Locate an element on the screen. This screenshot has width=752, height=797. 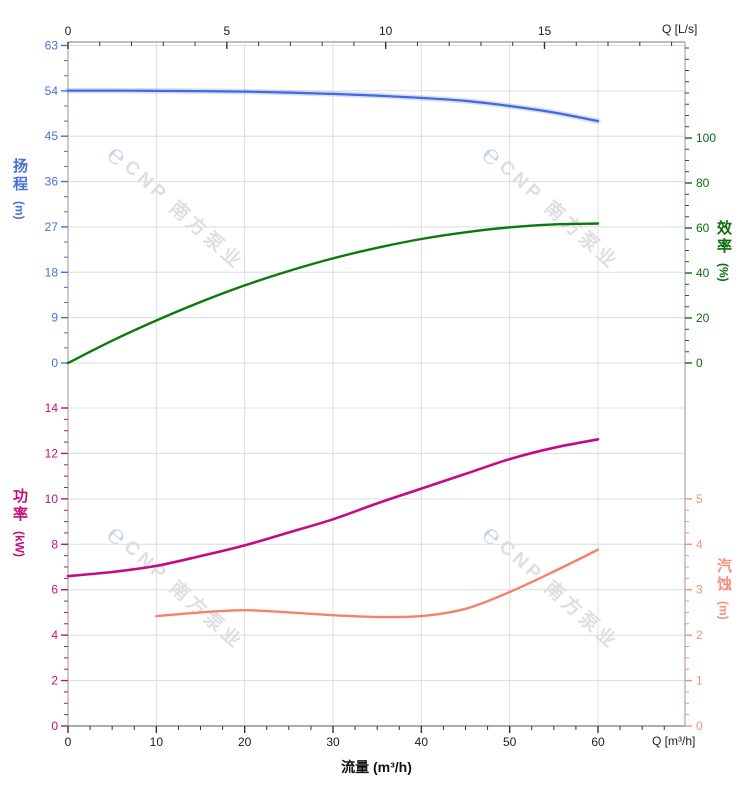
power-axis-ticks-label: 0 is located at coordinates (54, 726).